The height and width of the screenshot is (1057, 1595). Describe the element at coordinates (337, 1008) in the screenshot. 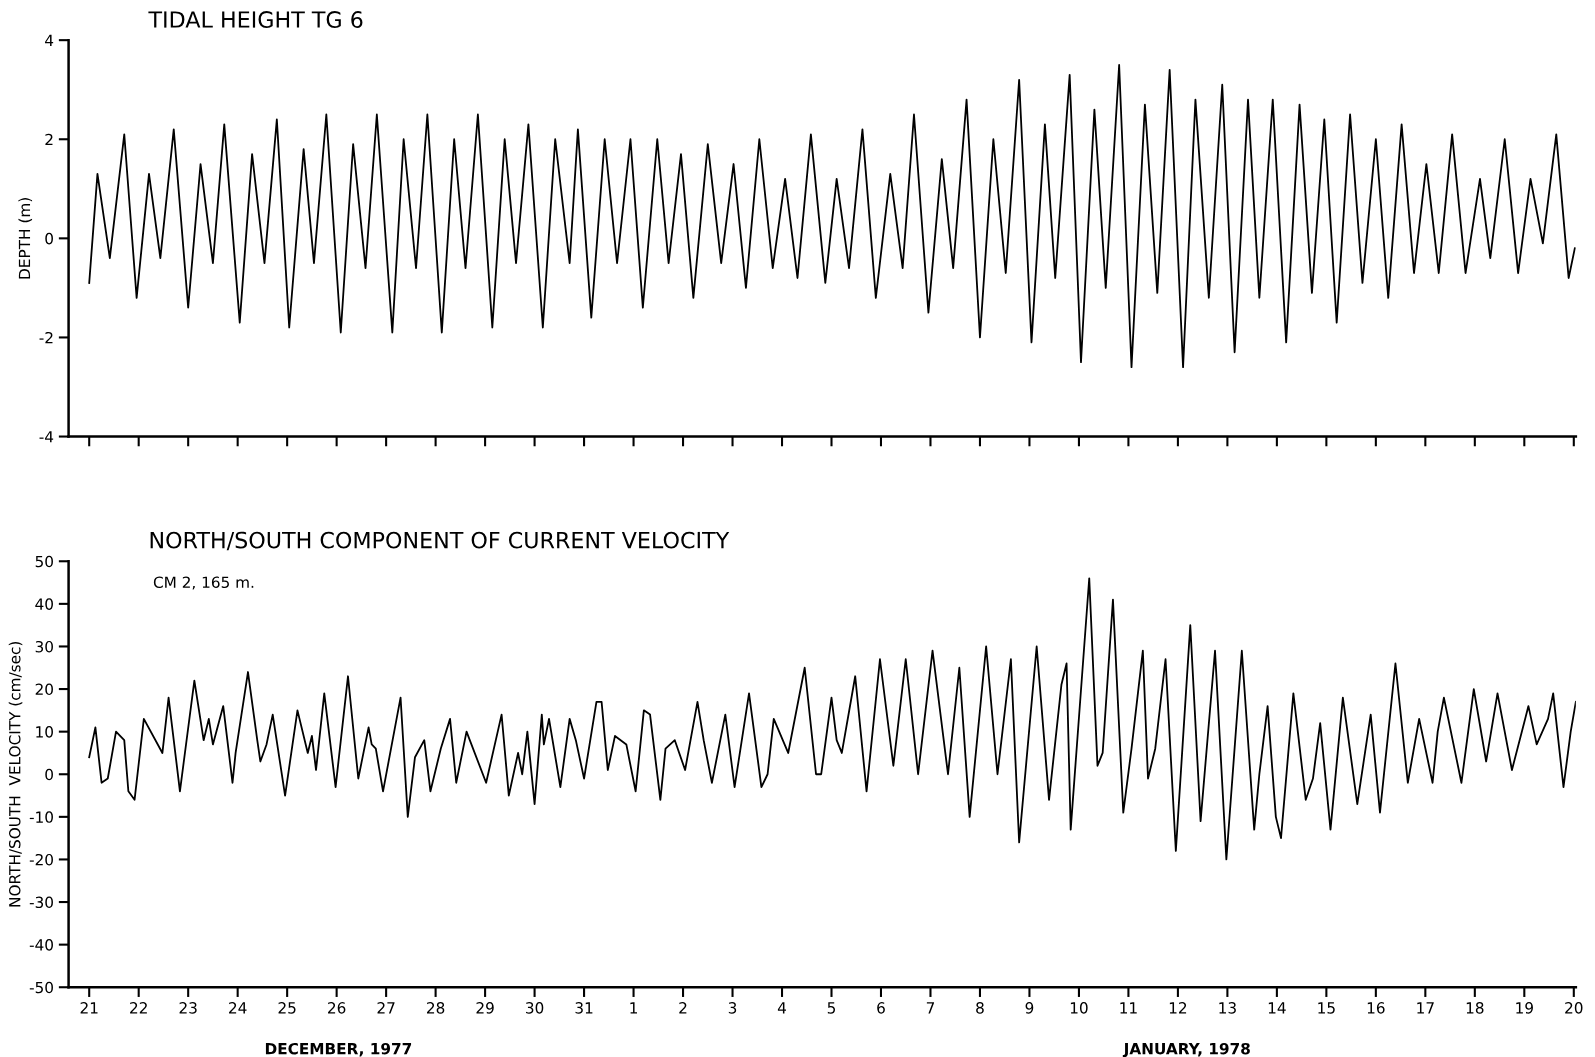

I see `x-tick-label: 26` at that location.